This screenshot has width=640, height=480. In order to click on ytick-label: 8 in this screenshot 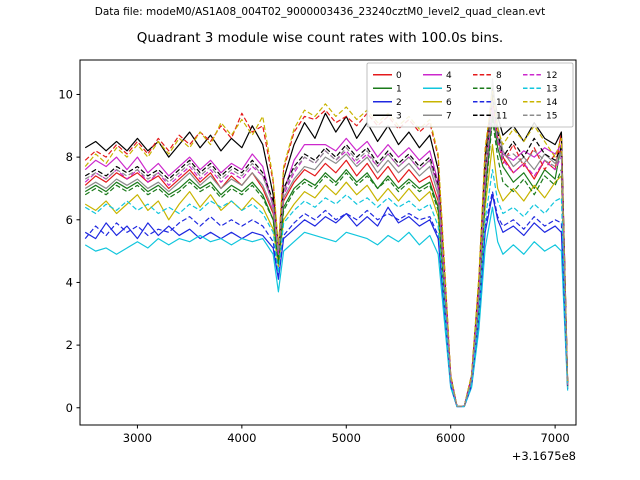, I will do `click(69, 157)`.